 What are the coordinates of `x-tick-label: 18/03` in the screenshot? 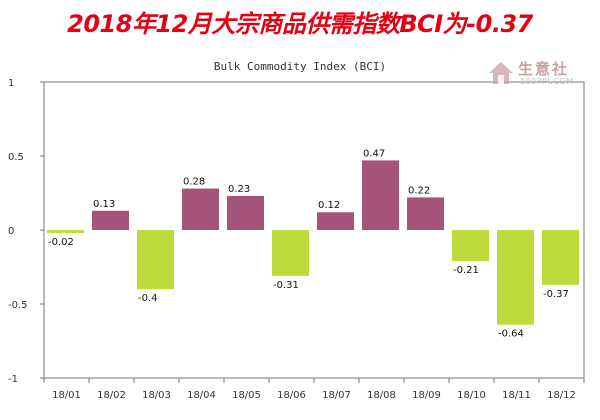 It's located at (156, 395).